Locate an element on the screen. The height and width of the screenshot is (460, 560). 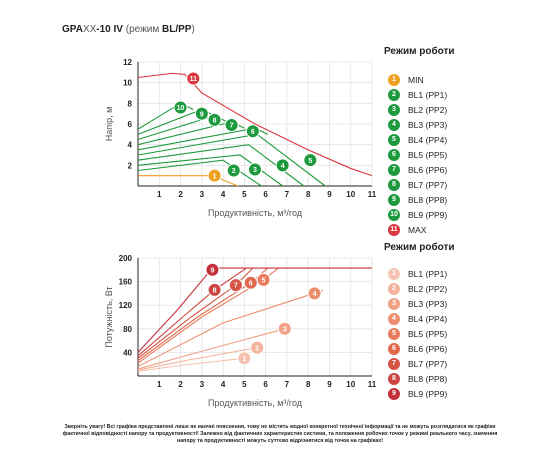
series-badge-label: 6 is located at coordinates (251, 283).